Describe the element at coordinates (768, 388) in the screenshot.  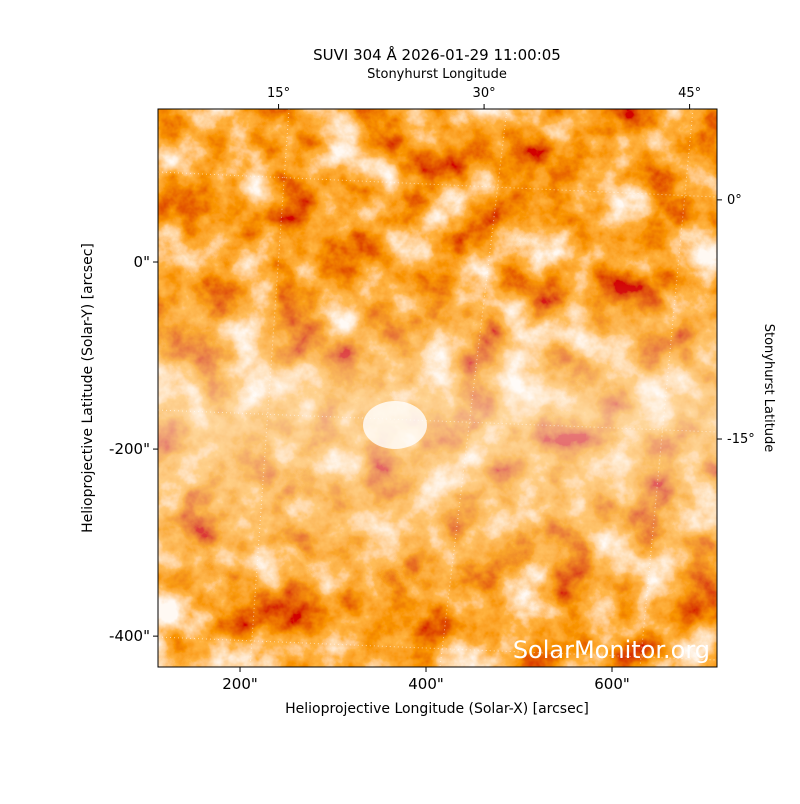
I see `y2-axis-label: Stonyhurst Latitude` at that location.